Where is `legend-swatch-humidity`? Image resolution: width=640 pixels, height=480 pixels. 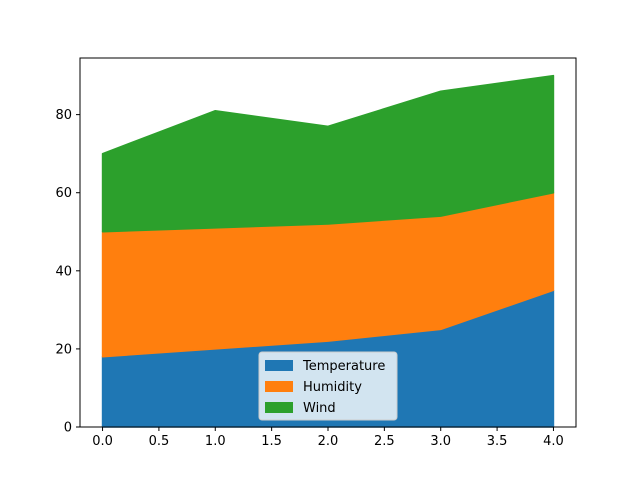 legend-swatch-humidity is located at coordinates (279, 386).